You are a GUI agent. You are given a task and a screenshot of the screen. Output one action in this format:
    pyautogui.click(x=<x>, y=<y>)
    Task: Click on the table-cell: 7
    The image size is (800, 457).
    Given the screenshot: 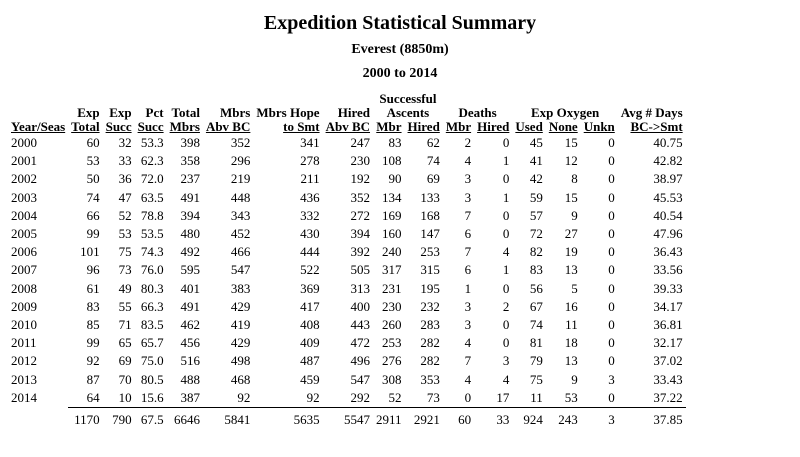 What is the action you would take?
    pyautogui.click(x=468, y=215)
    